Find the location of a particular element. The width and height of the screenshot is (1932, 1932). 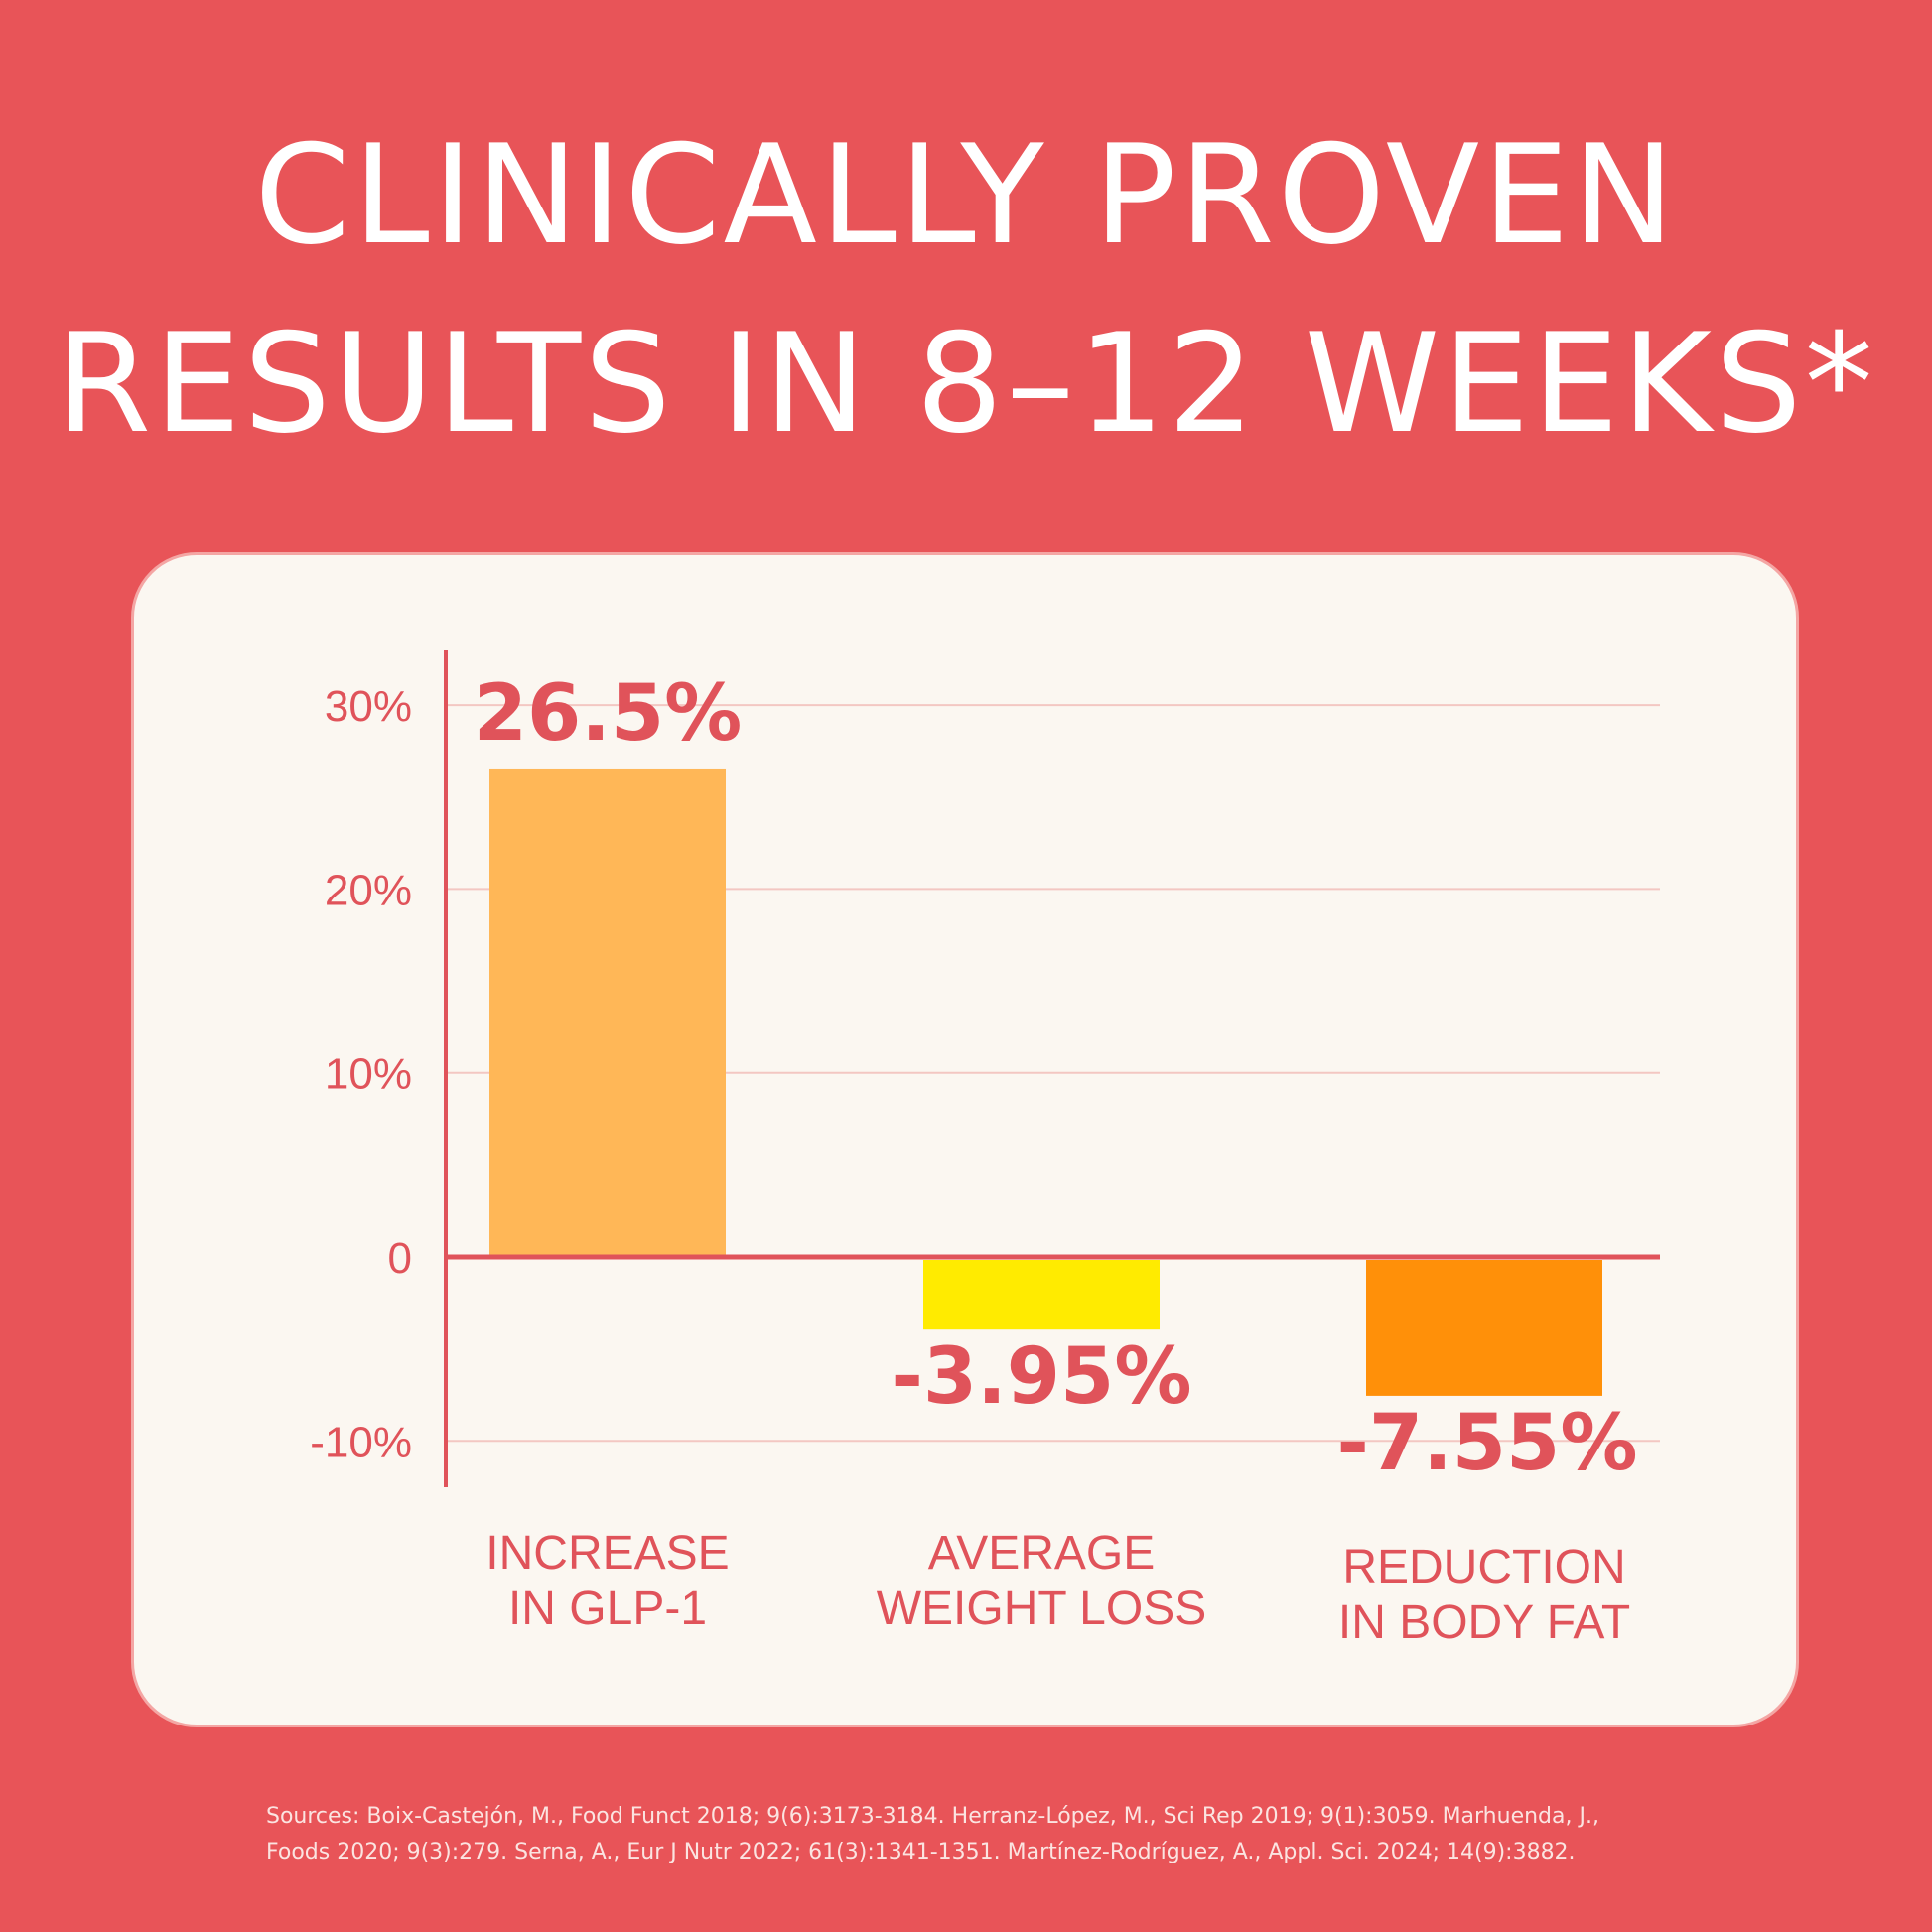

x-category-label: WEIGHT LOSS is located at coordinates (1042, 1609).